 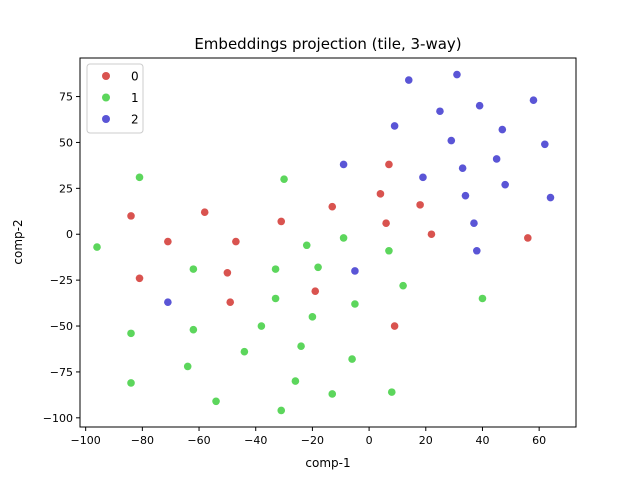 What do you see at coordinates (58, 418) in the screenshot?
I see `y-tick-label: −100` at bounding box center [58, 418].